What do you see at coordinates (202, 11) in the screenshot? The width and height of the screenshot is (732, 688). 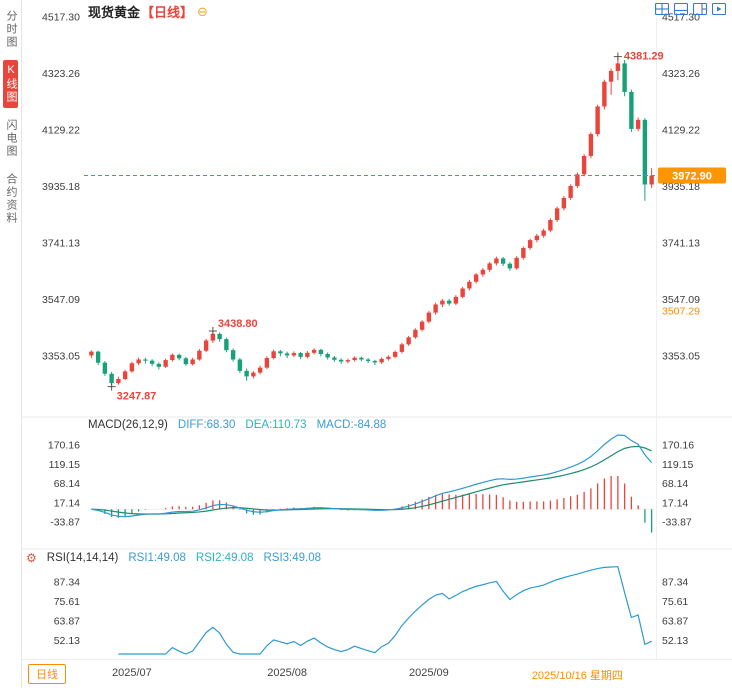 I see `zoom-out-icon: ⊖` at bounding box center [202, 11].